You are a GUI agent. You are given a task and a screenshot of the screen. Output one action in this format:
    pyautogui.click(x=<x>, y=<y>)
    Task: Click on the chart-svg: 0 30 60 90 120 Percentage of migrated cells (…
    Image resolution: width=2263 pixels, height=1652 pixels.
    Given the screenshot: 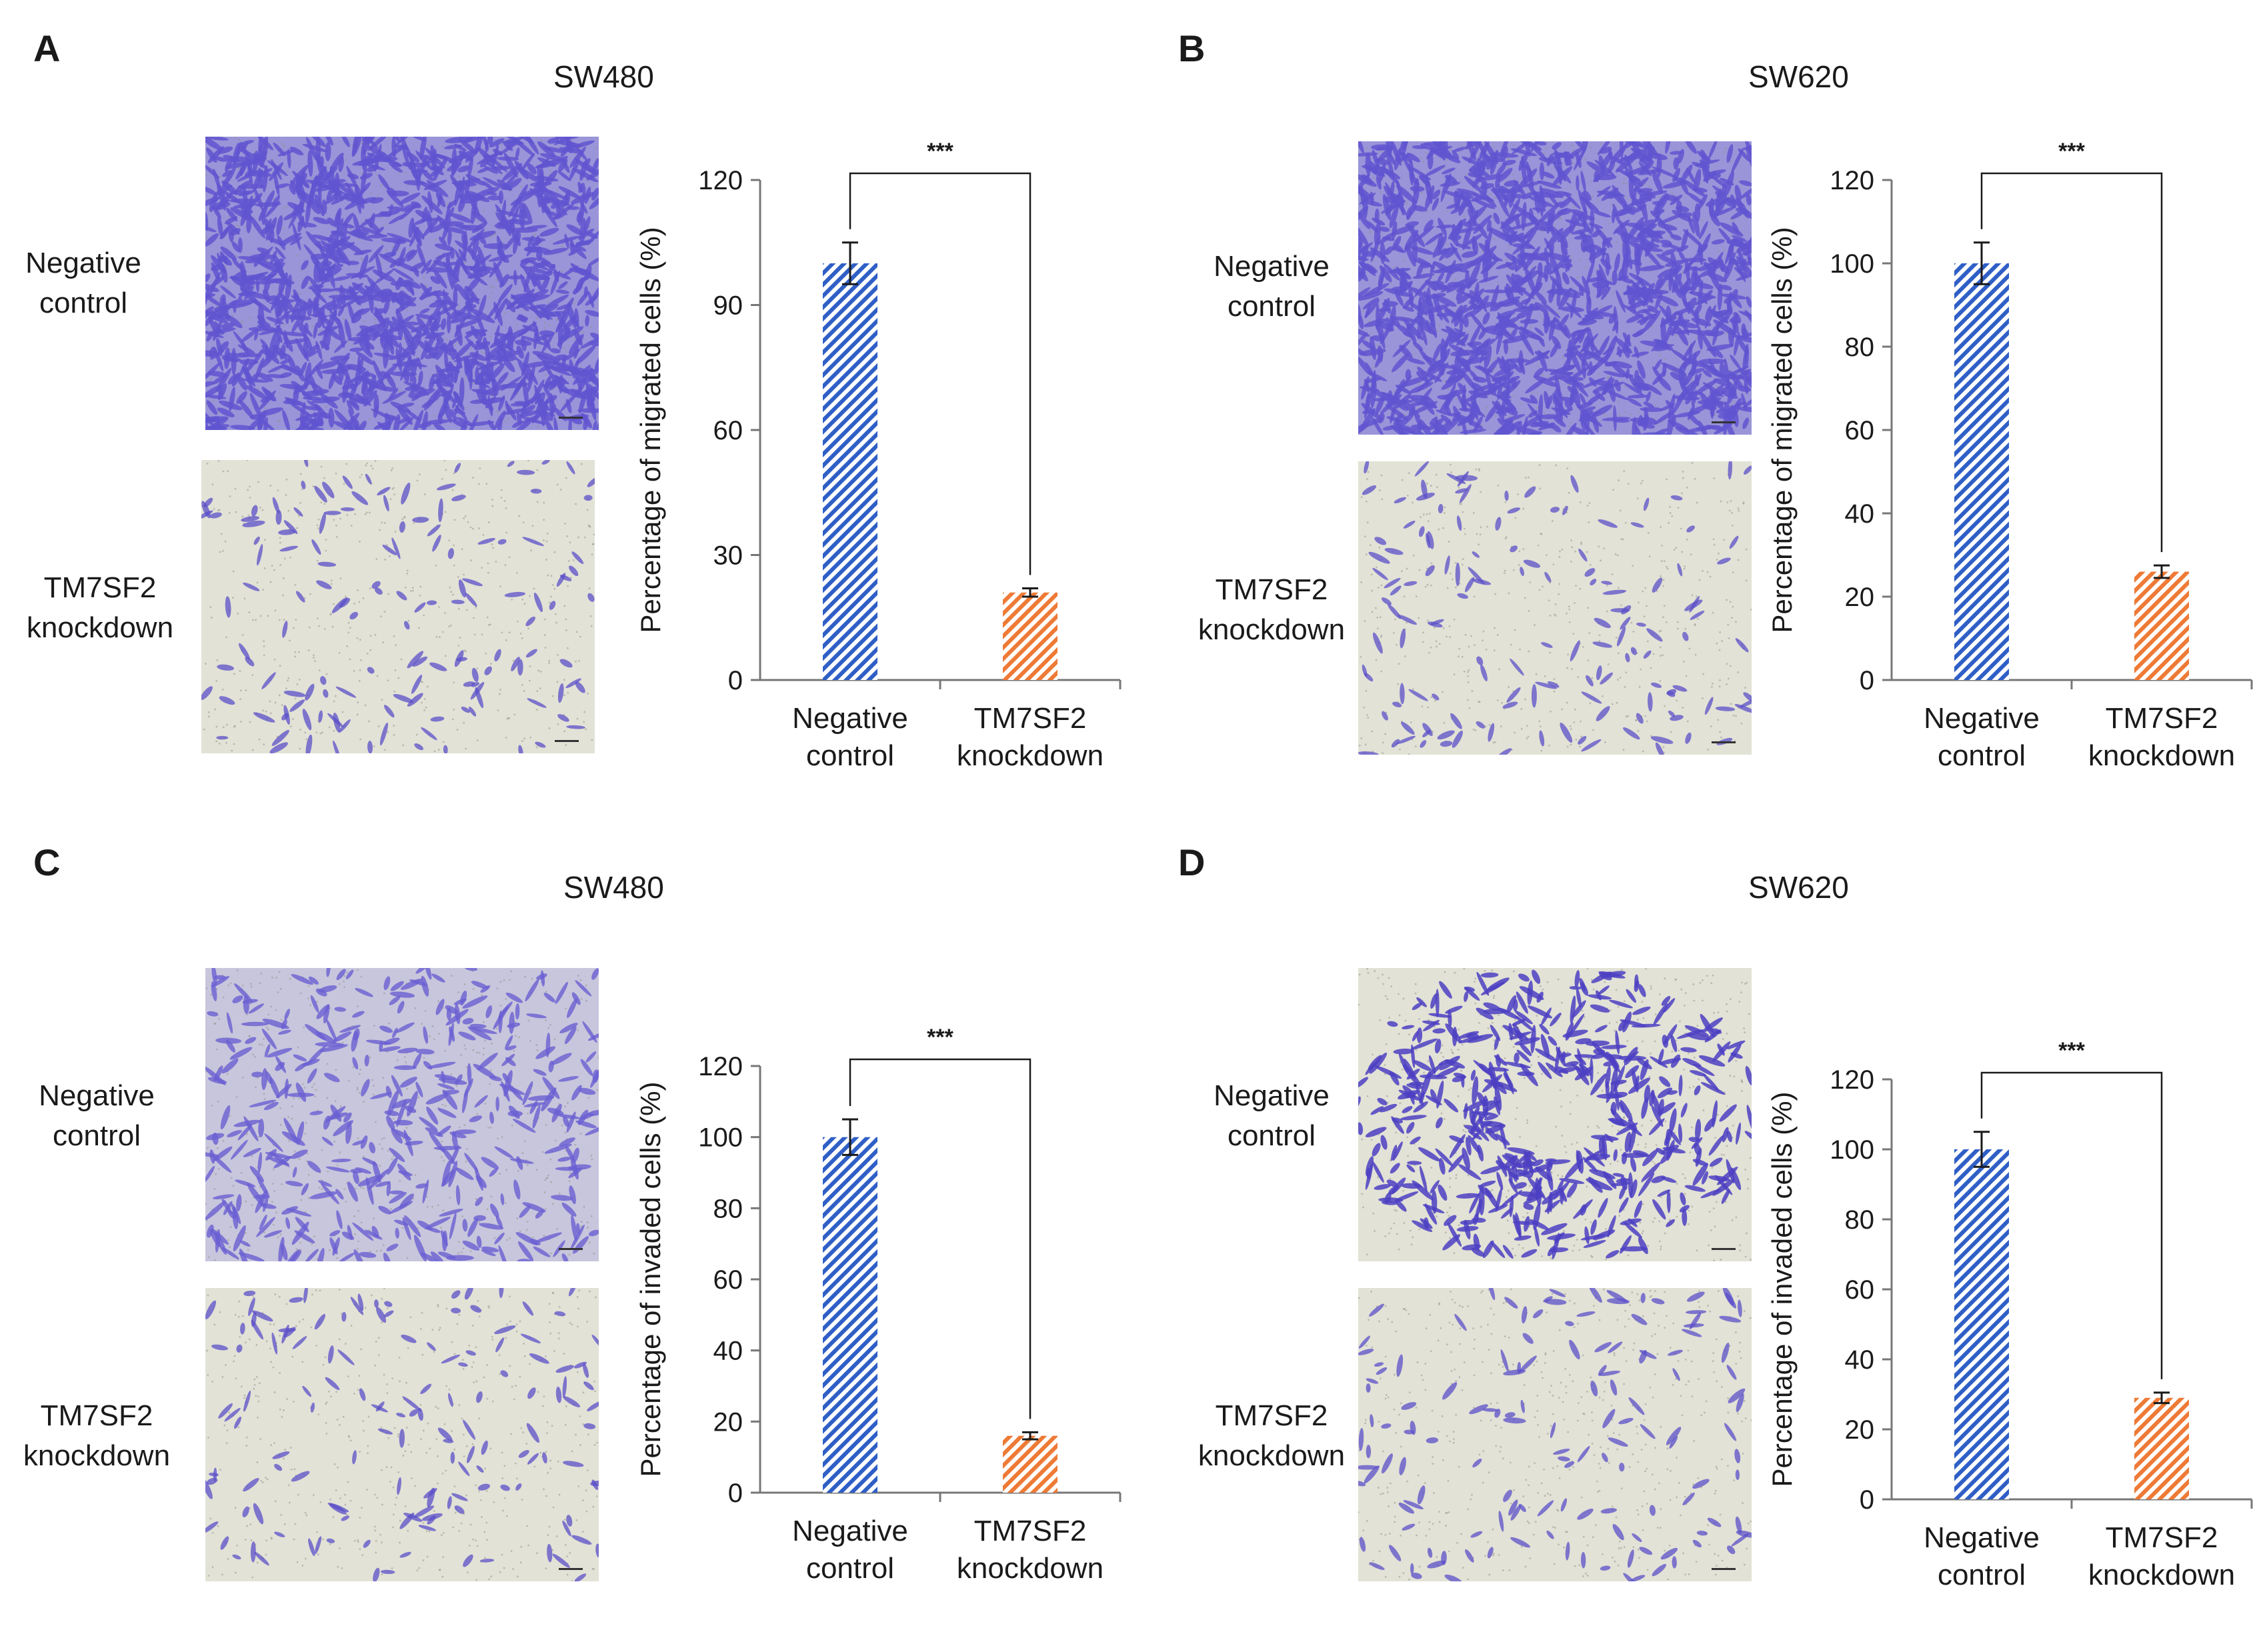 What is the action you would take?
    pyautogui.click(x=878, y=455)
    